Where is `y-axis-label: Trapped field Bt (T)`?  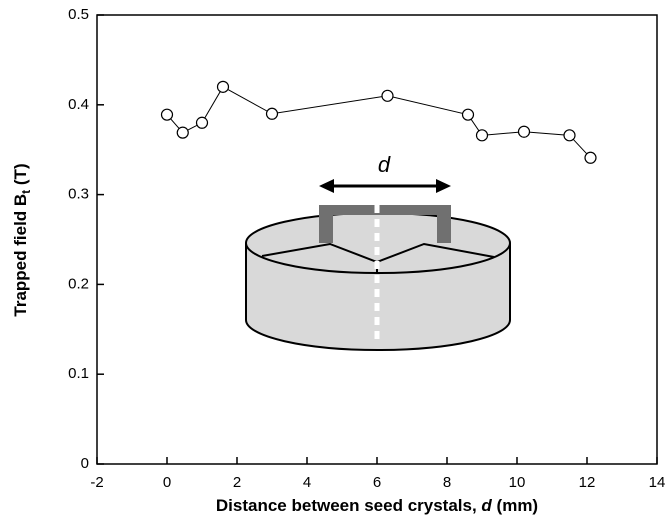
y-axis-label: Trapped field Bt (T) is located at coordinates (22, 239).